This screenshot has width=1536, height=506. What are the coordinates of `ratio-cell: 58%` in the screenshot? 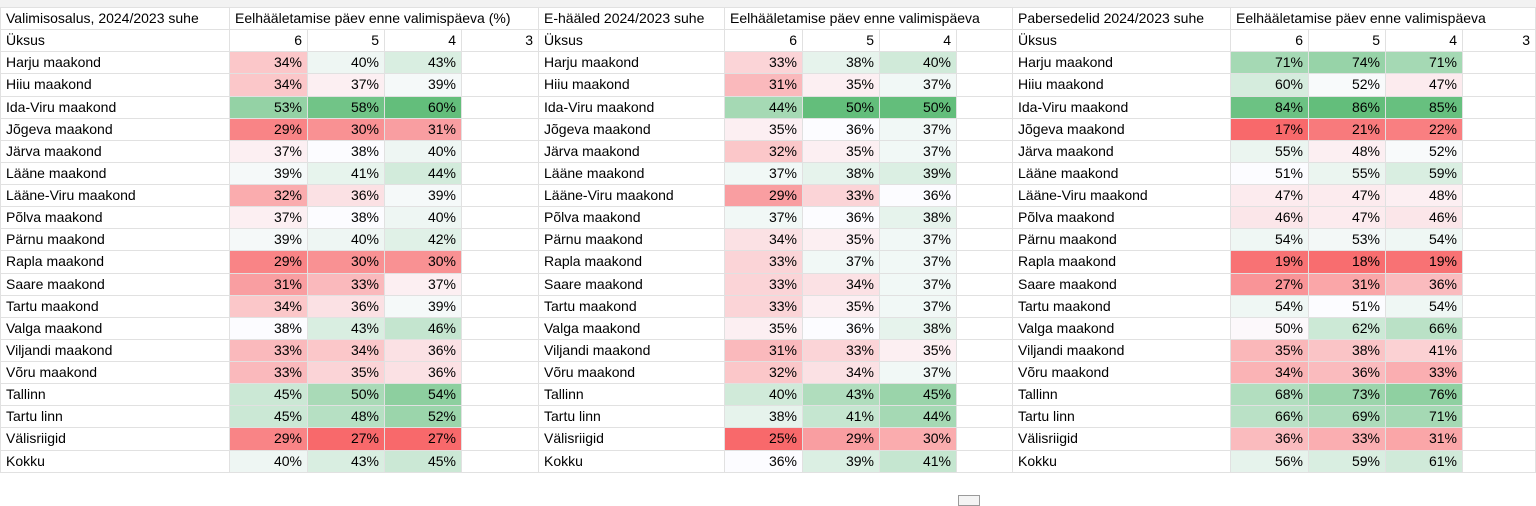 It's located at (346, 107).